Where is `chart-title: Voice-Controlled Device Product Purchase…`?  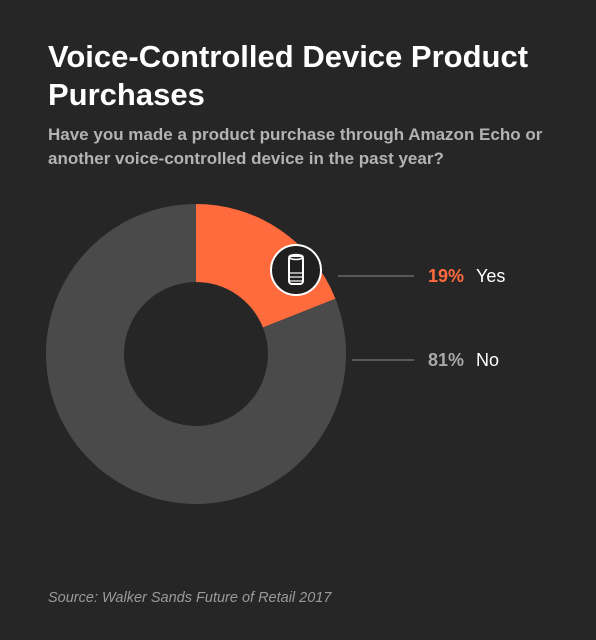
chart-title: Voice-Controlled Device Product Purchase… is located at coordinates (288, 75).